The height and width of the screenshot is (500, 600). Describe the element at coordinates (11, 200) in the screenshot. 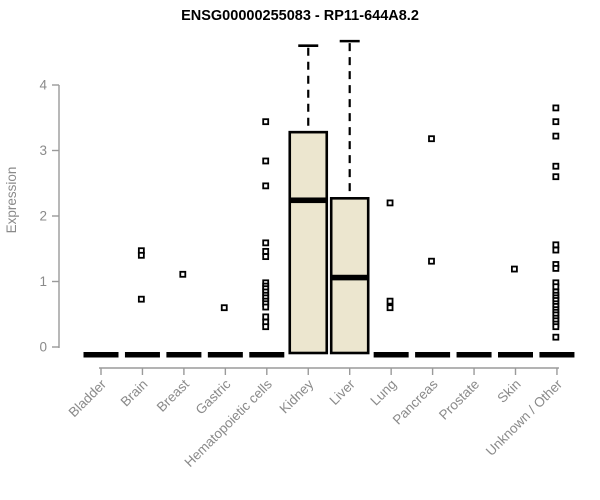

I see `y-axis-label: Expression` at that location.